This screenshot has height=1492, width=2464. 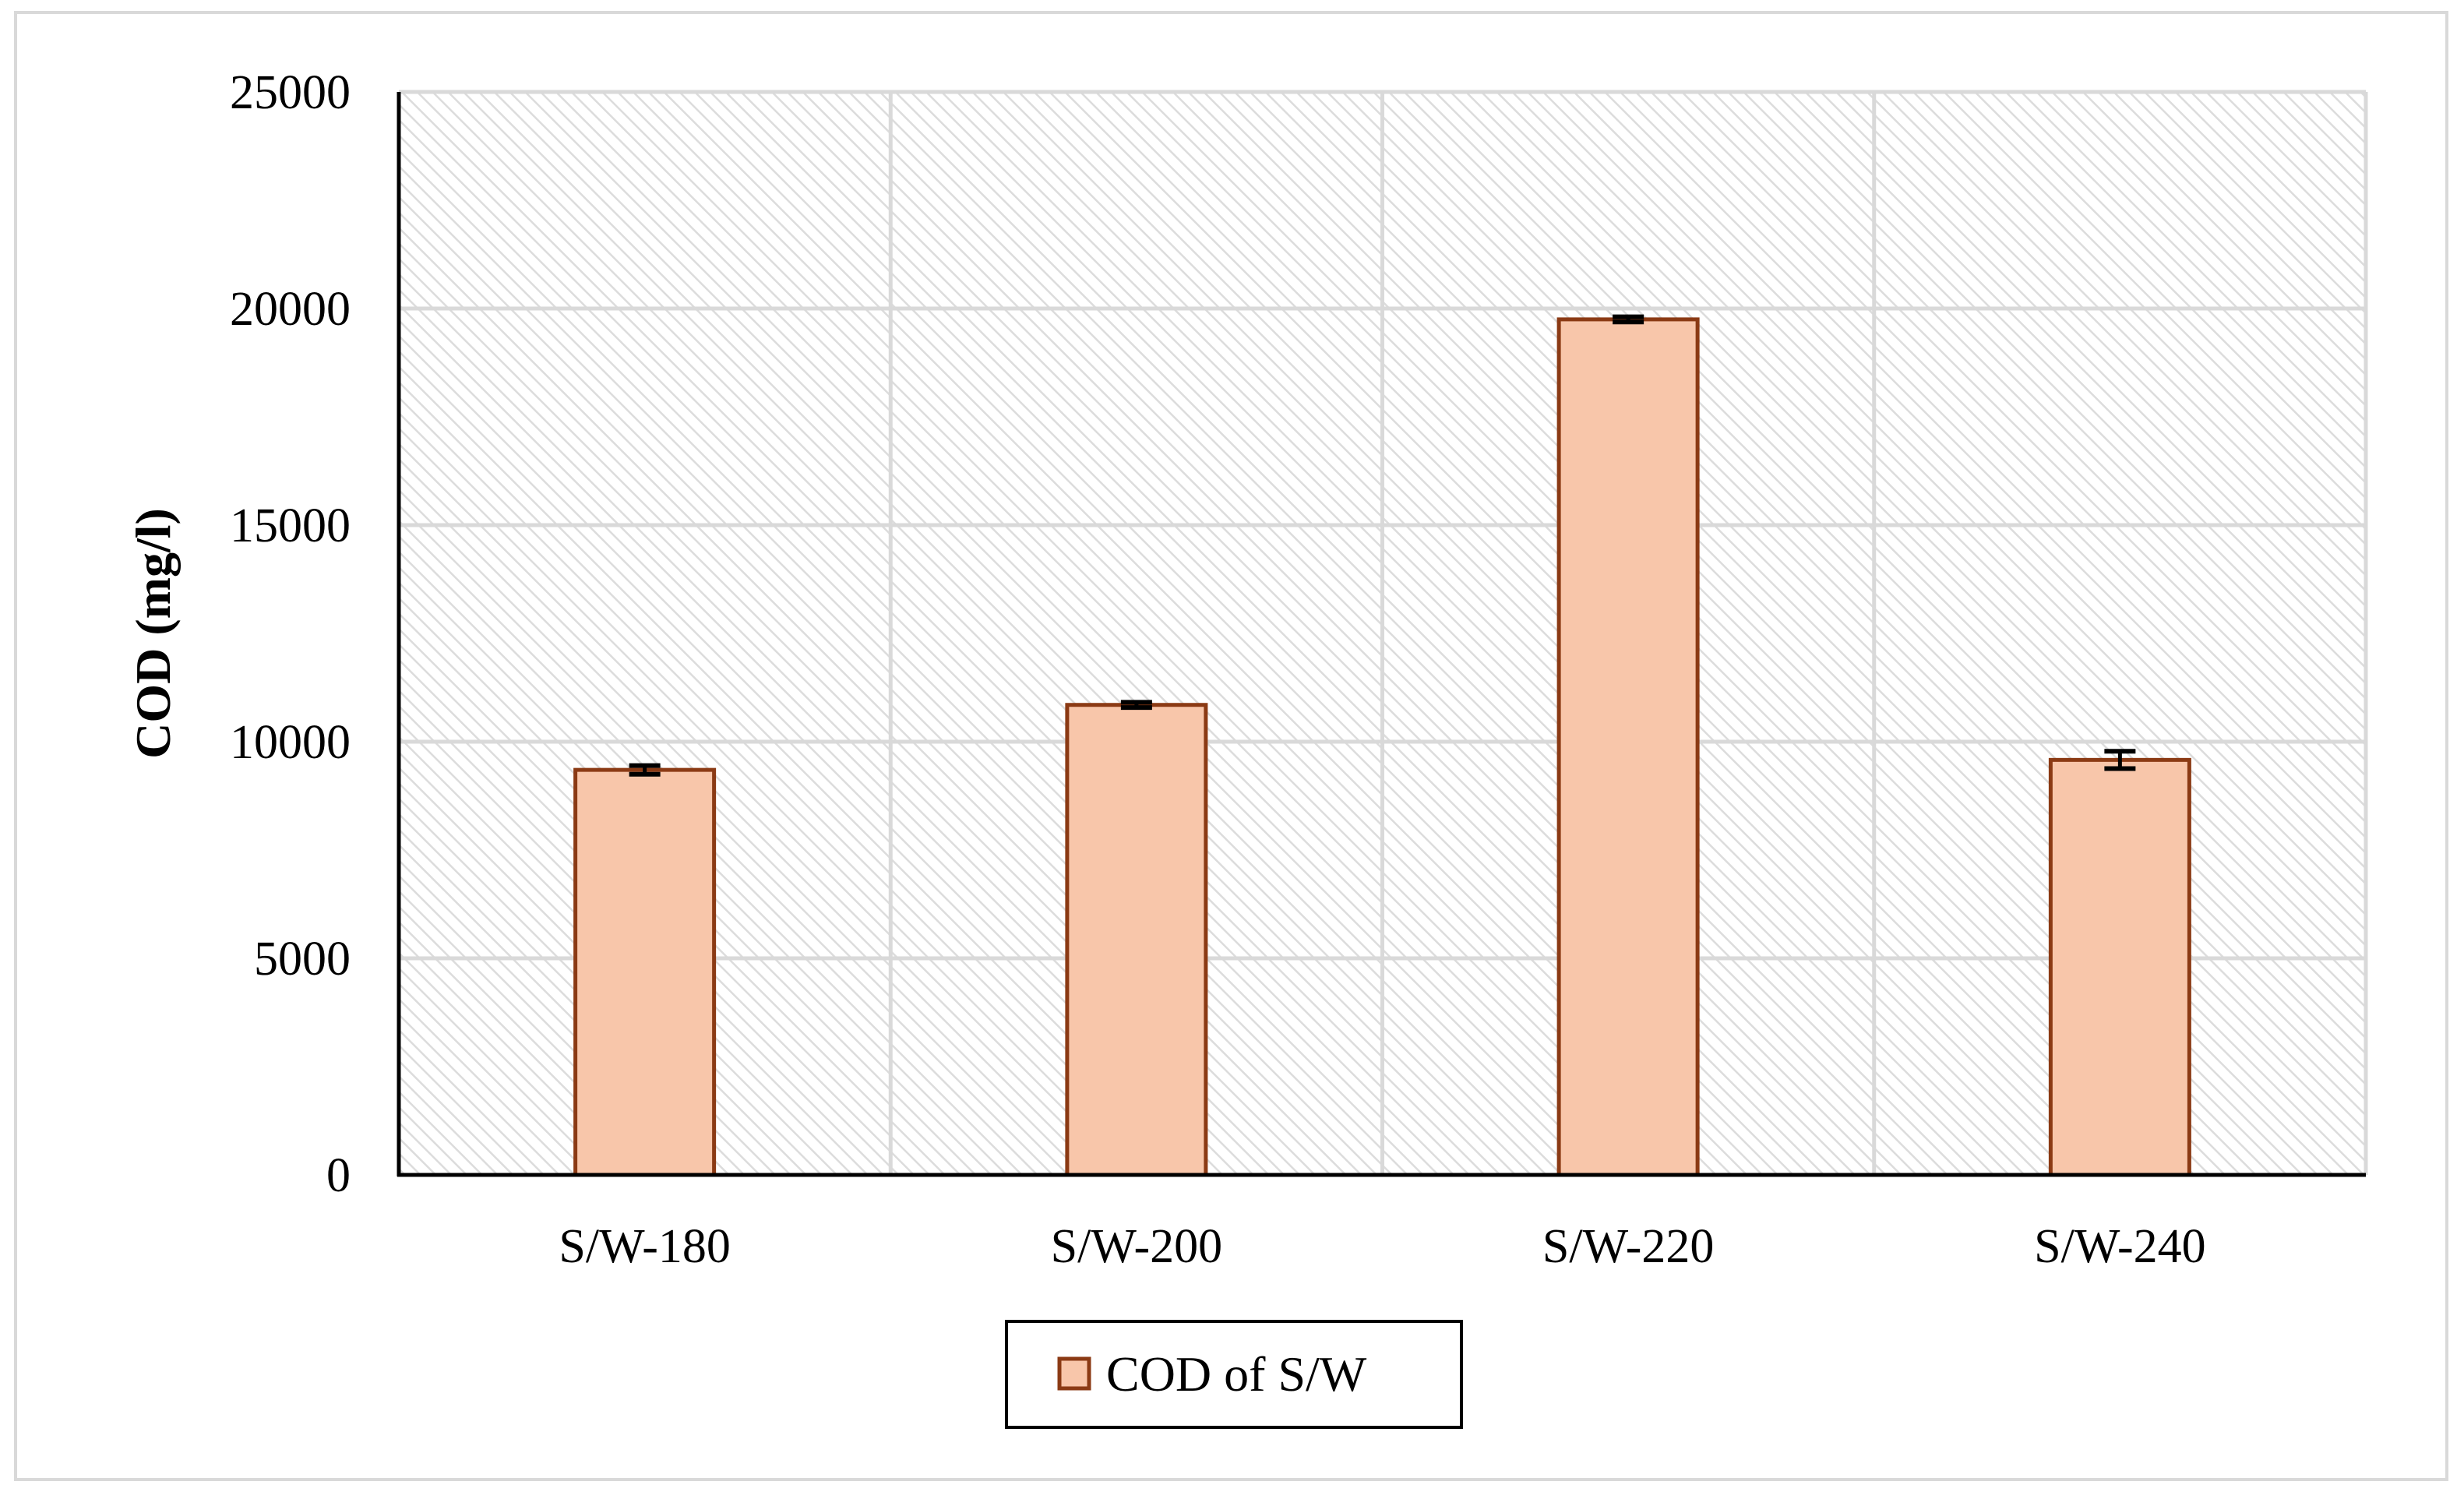 What do you see at coordinates (302, 959) in the screenshot?
I see `y-tick-label: 5000` at bounding box center [302, 959].